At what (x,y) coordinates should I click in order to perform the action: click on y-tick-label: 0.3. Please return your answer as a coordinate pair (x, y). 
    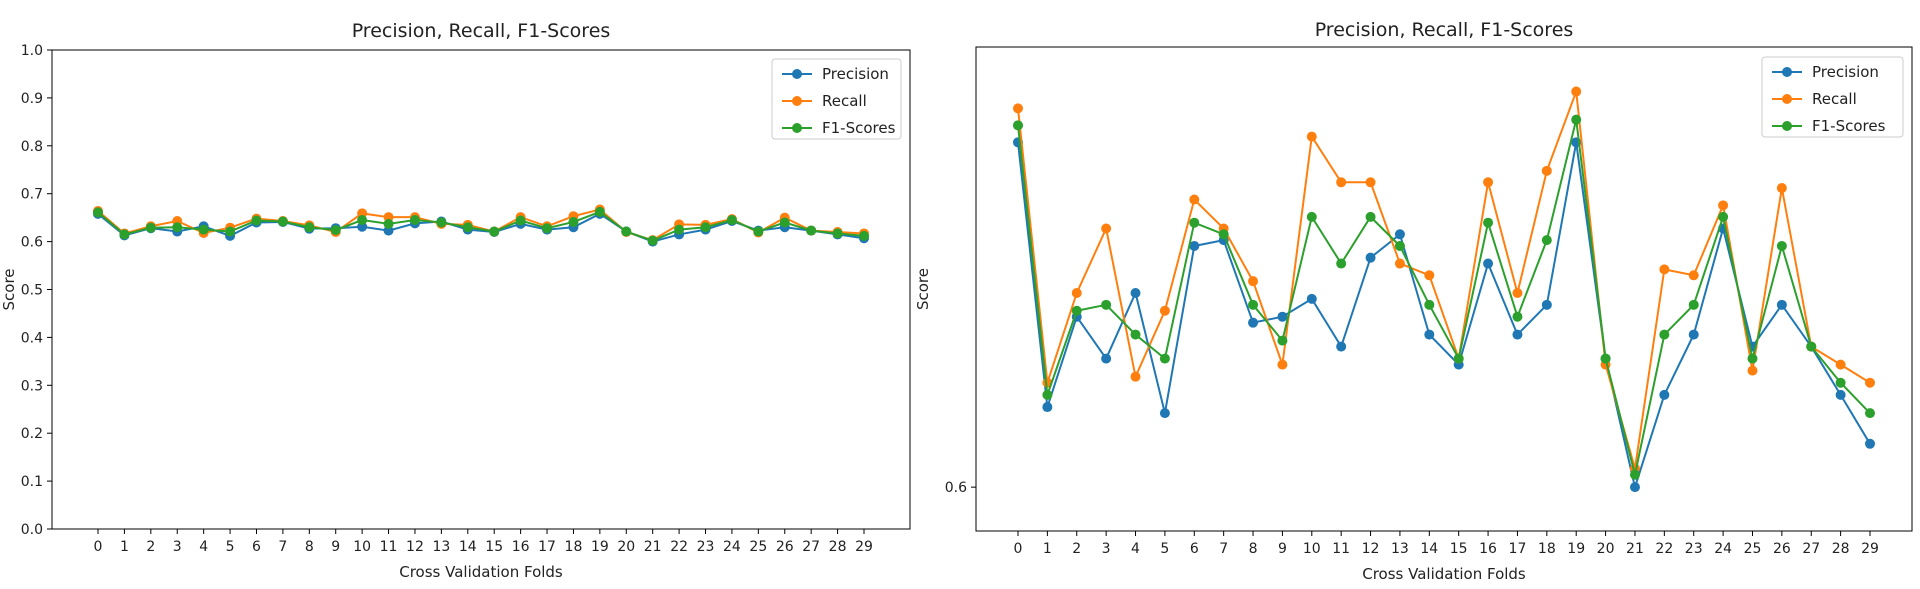
    Looking at the image, I should click on (32, 386).